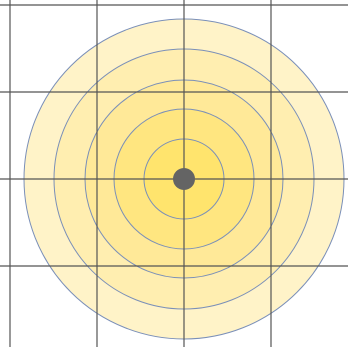 Image resolution: width=348 pixels, height=347 pixels. Describe the element at coordinates (184, 179) in the screenshot. I see `location-dot-icon` at that location.